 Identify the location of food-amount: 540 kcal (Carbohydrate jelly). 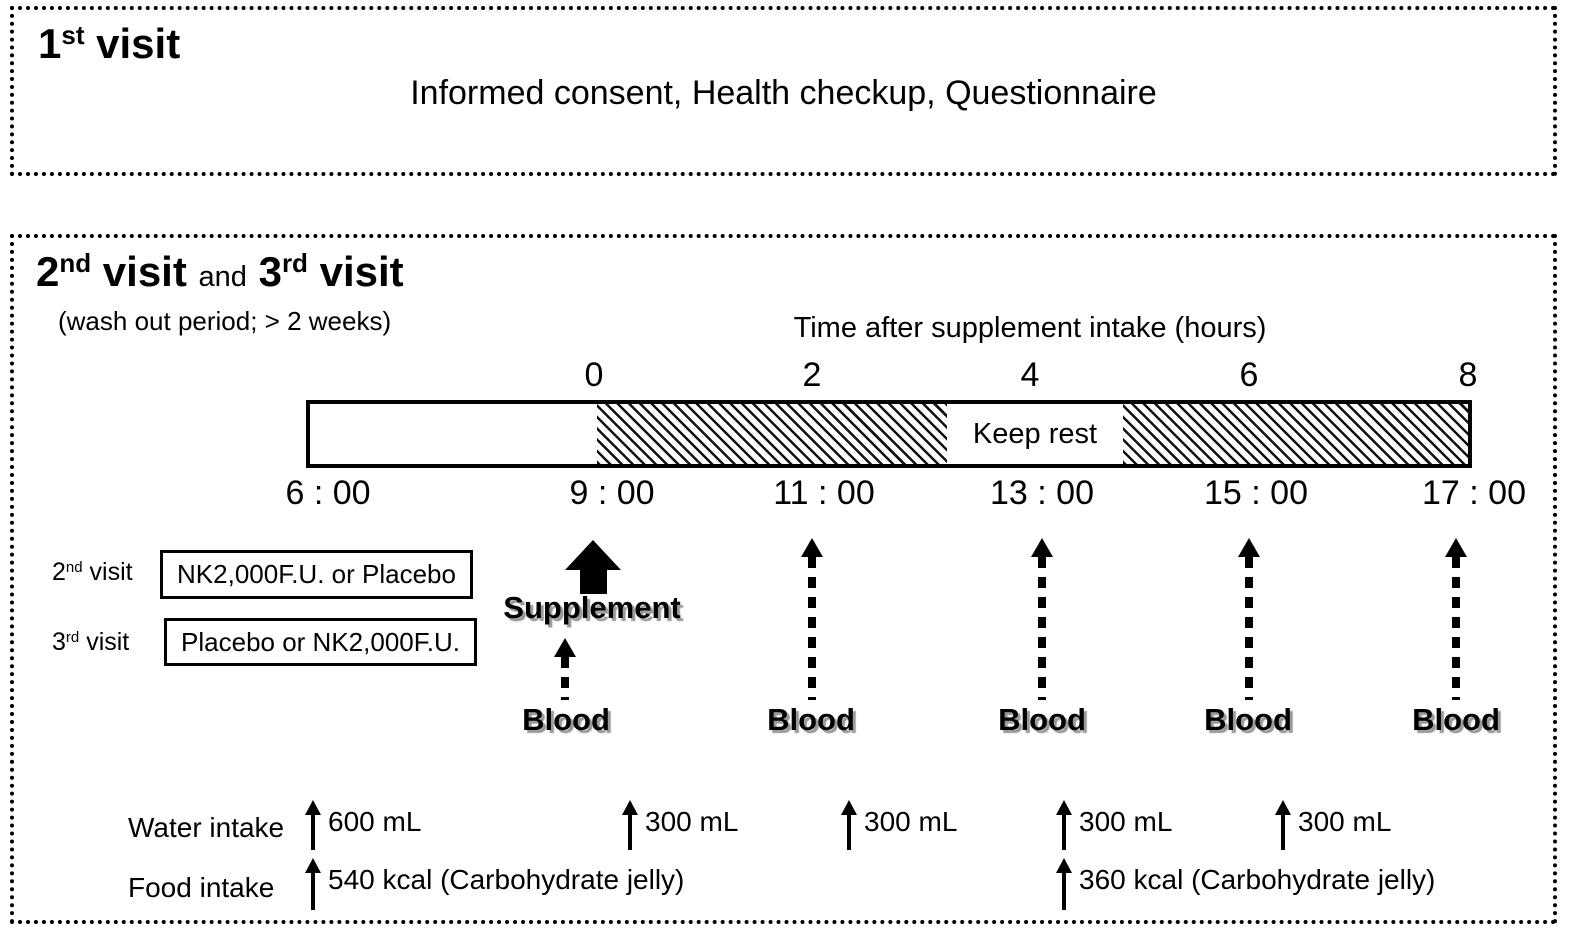
(506, 879).